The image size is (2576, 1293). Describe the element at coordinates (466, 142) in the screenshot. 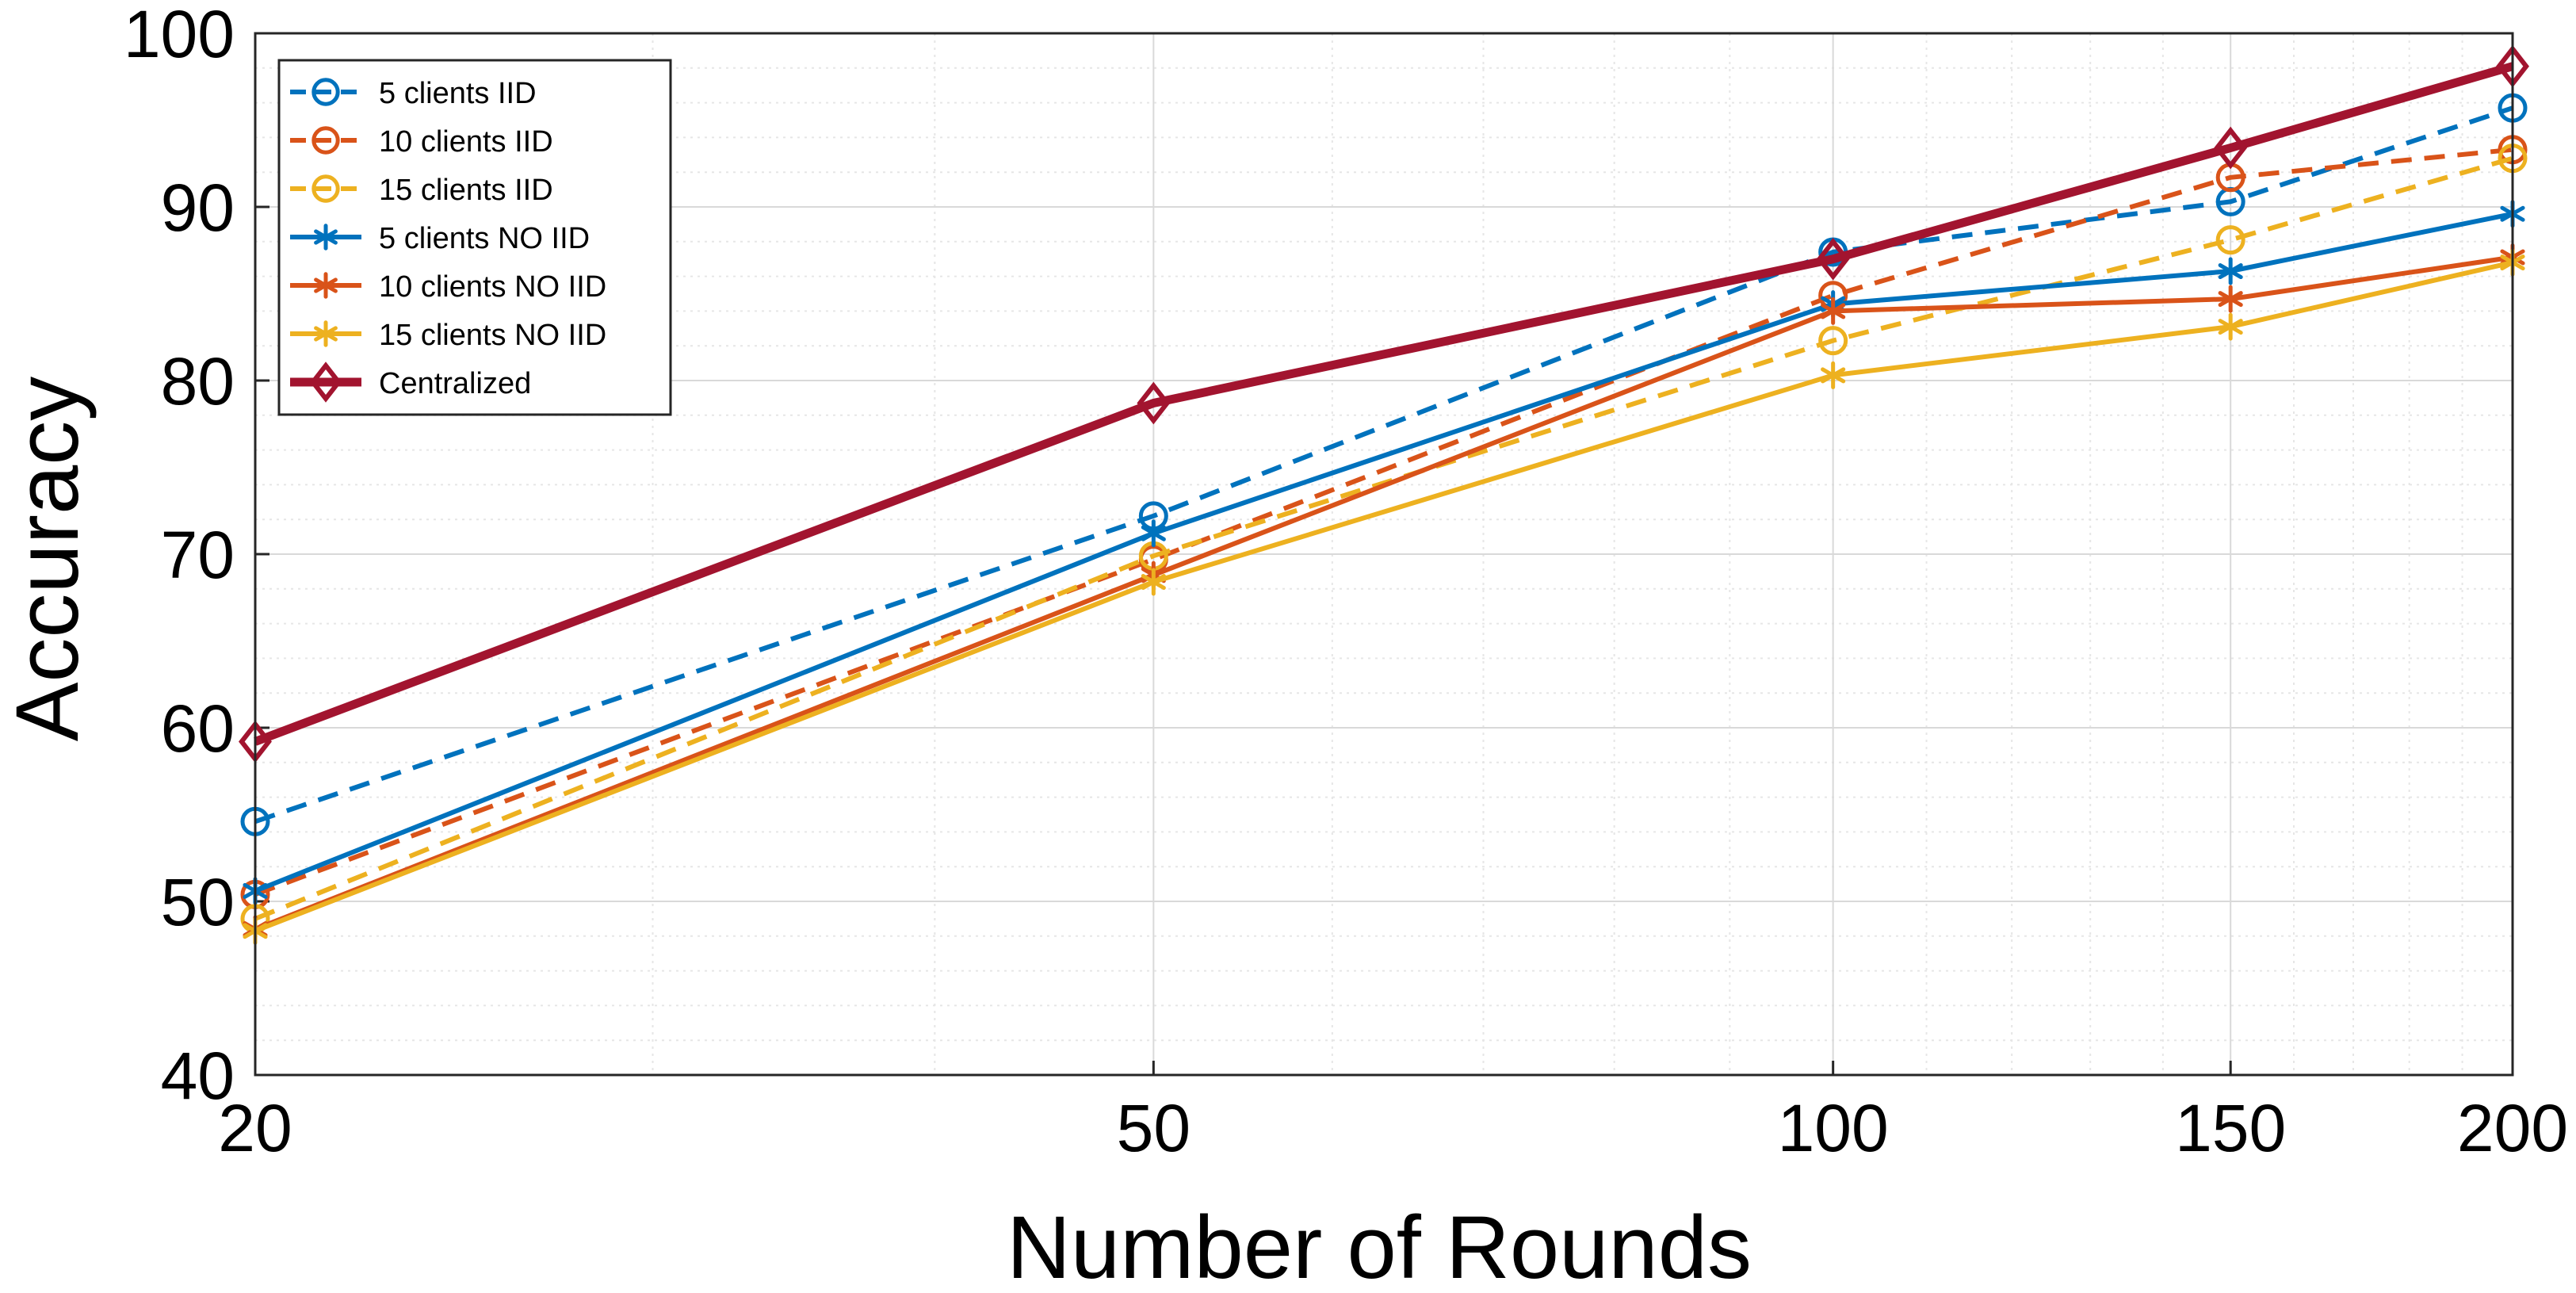

I see `legend-label: 10 clients IID` at that location.